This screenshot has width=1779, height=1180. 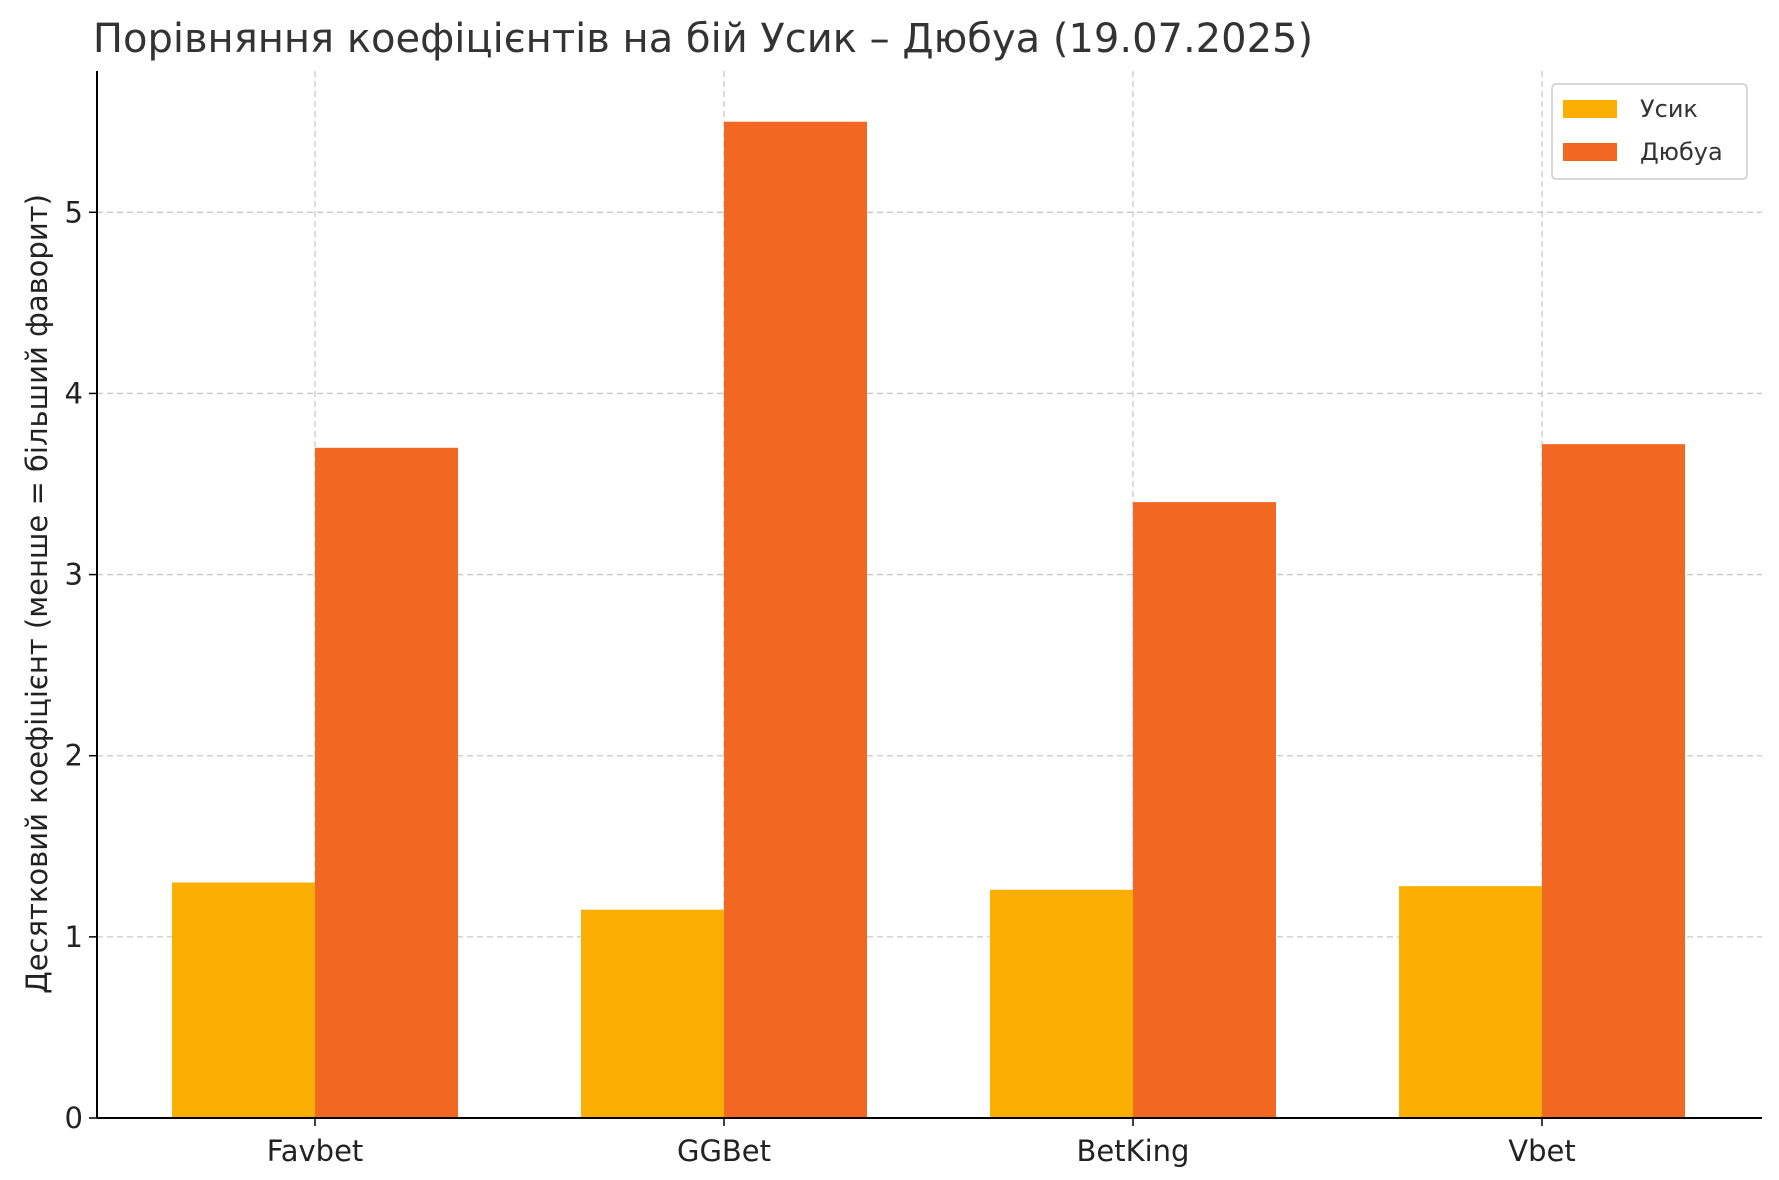 I want to click on bar-dubois-ggbet, so click(x=795, y=619).